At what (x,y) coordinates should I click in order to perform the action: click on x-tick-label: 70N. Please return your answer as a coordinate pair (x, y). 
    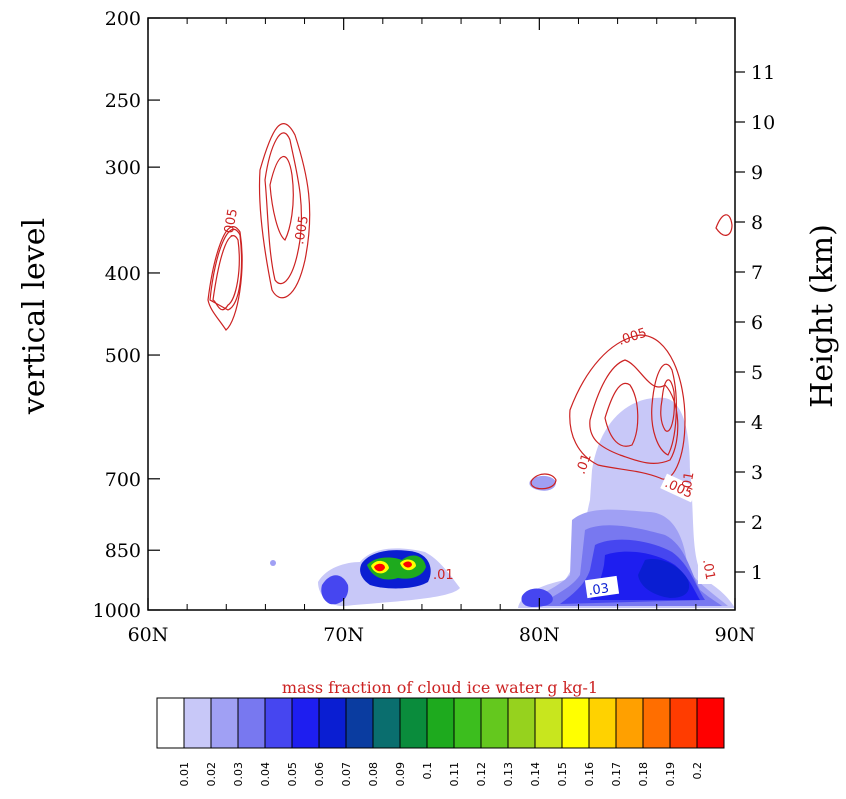
    Looking at the image, I should click on (343, 635).